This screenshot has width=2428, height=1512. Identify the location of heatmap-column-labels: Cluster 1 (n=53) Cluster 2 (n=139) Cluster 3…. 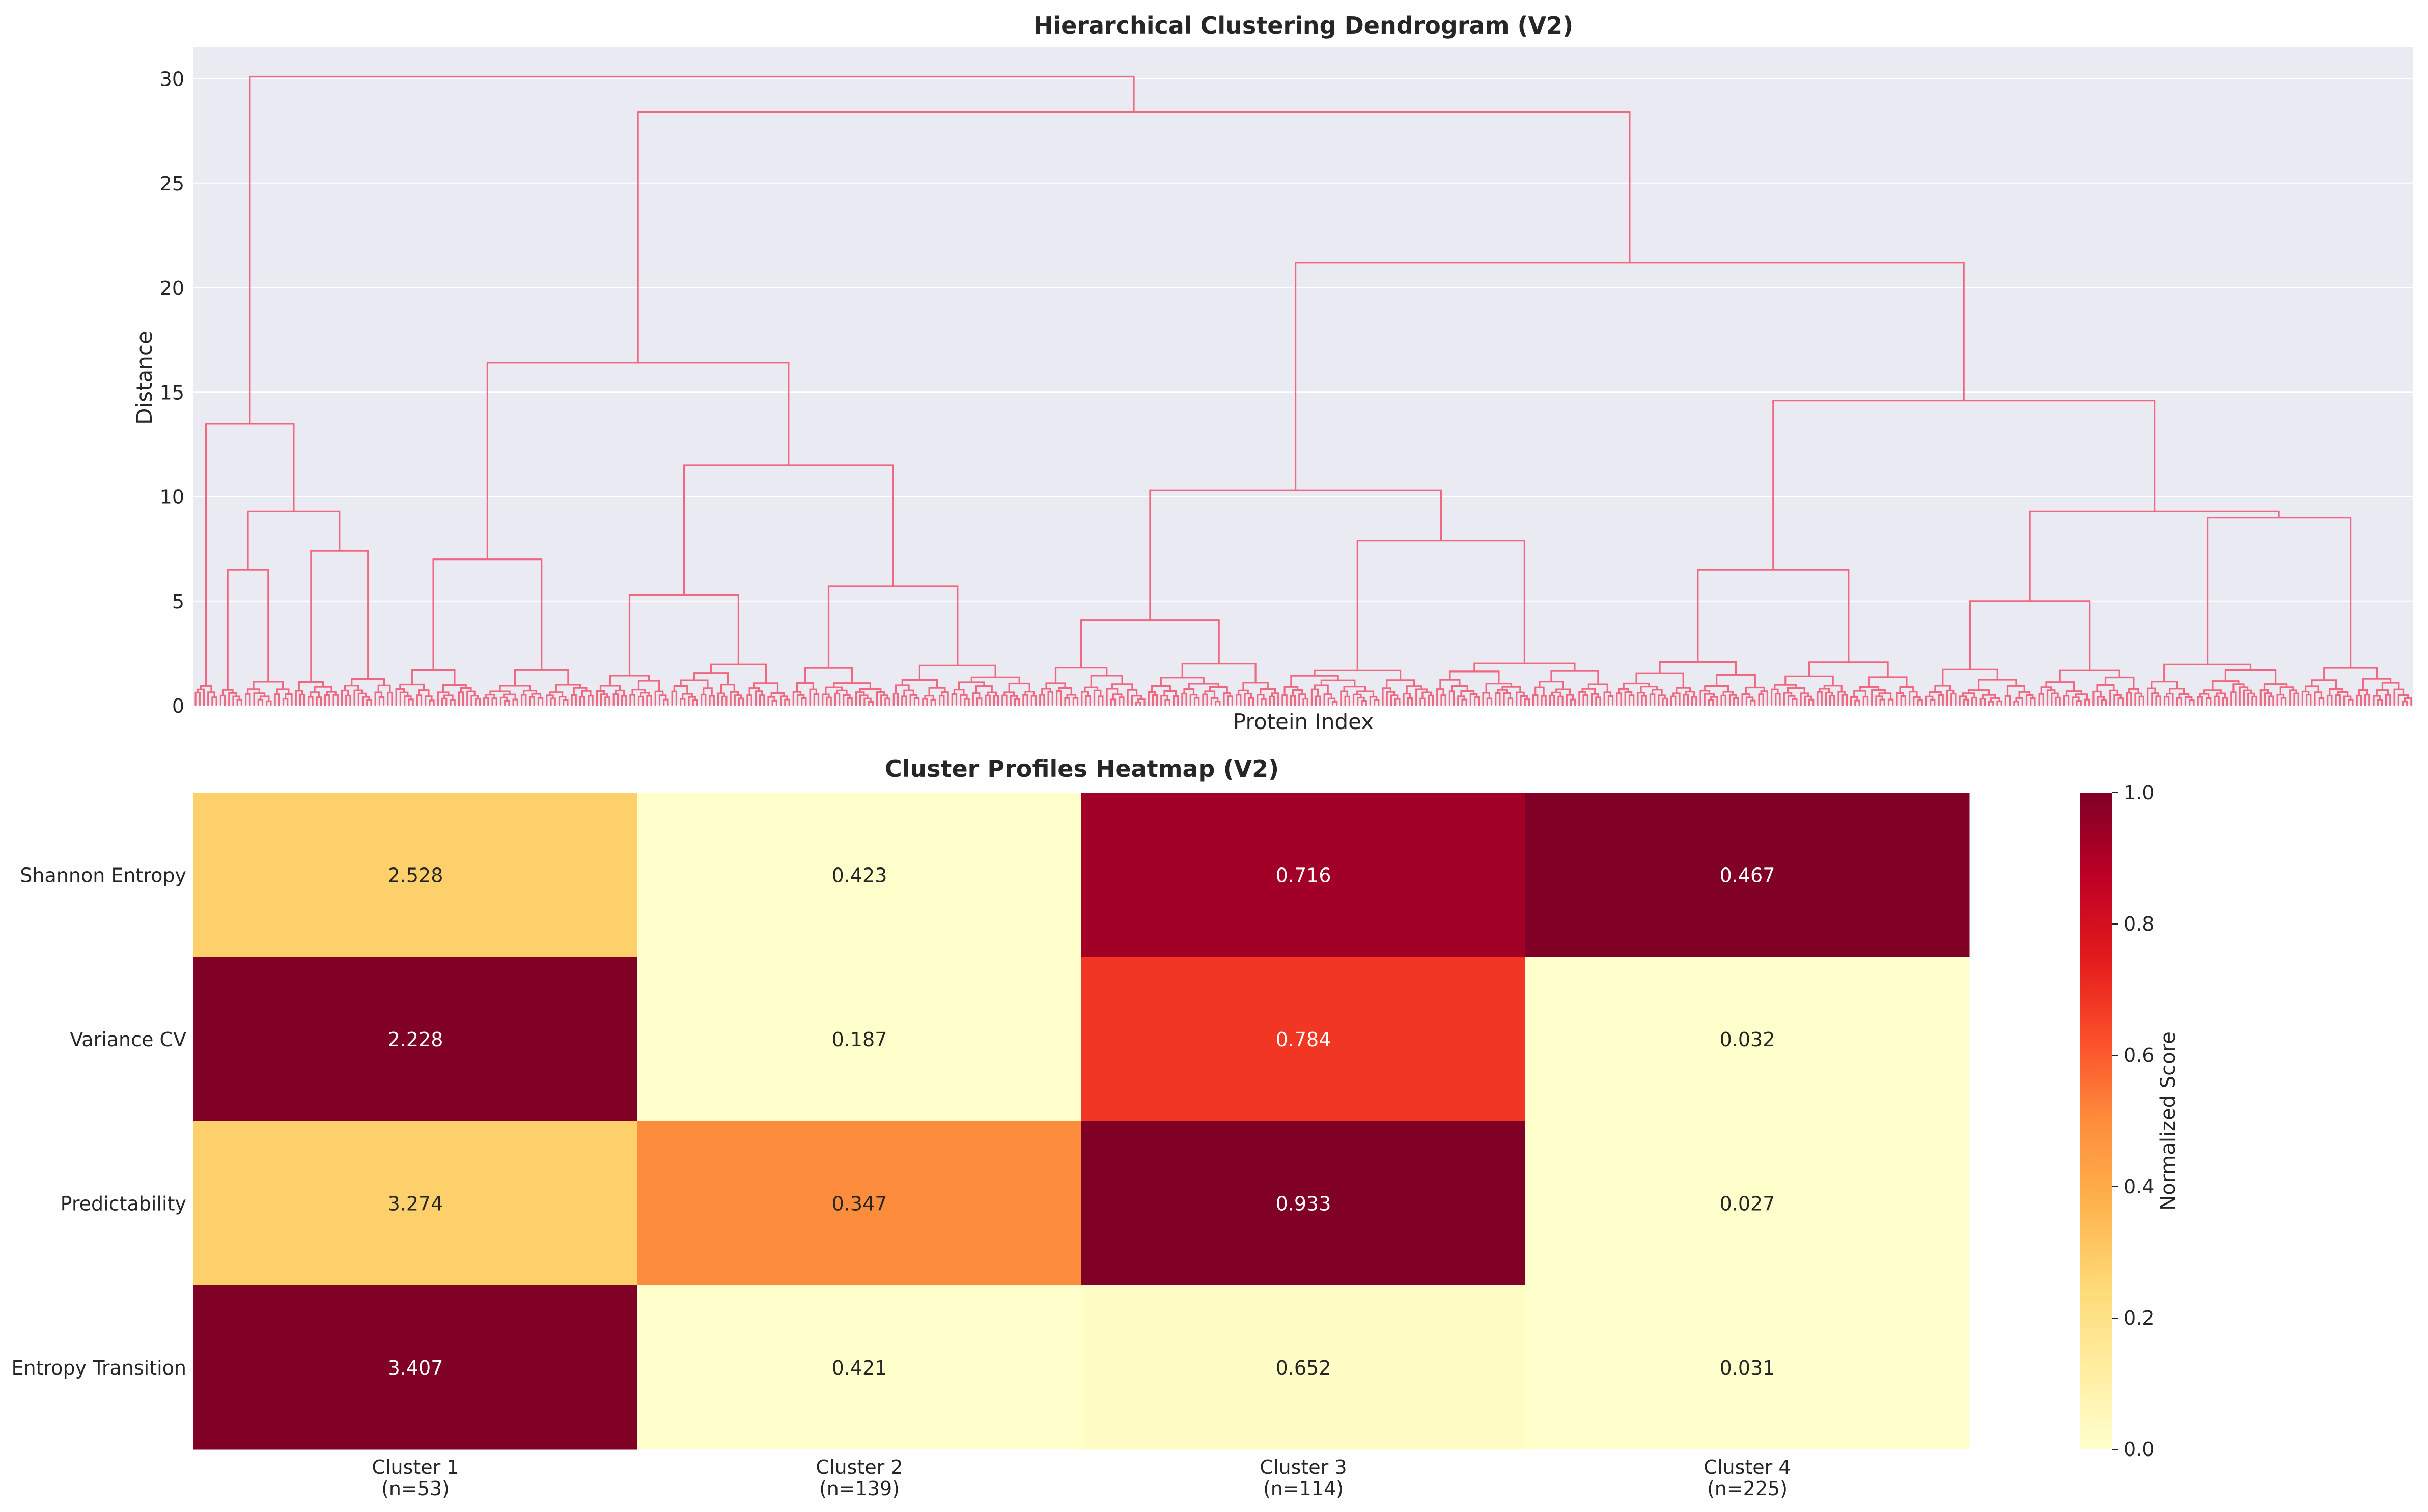
(1081, 1478).